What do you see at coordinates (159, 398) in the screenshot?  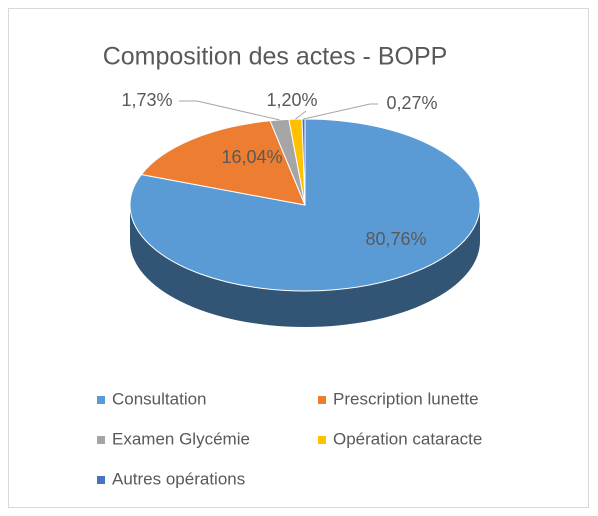 I see `legend-label: Consultation` at bounding box center [159, 398].